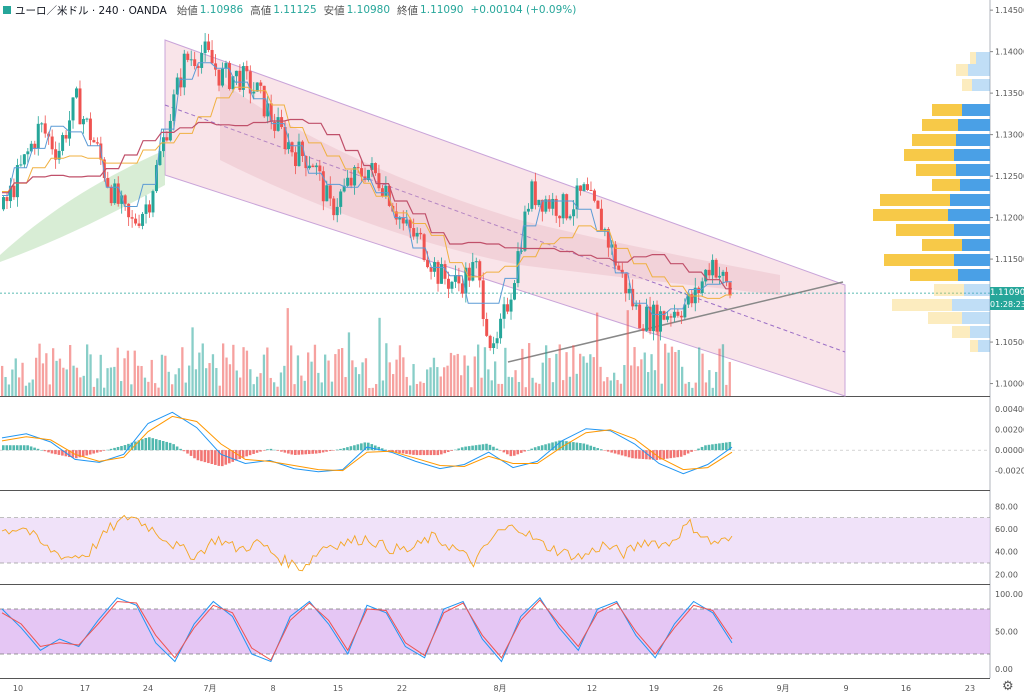 This screenshot has height=699, width=1024. What do you see at coordinates (1008, 686) in the screenshot?
I see `gear-icon: ⚙` at bounding box center [1008, 686].